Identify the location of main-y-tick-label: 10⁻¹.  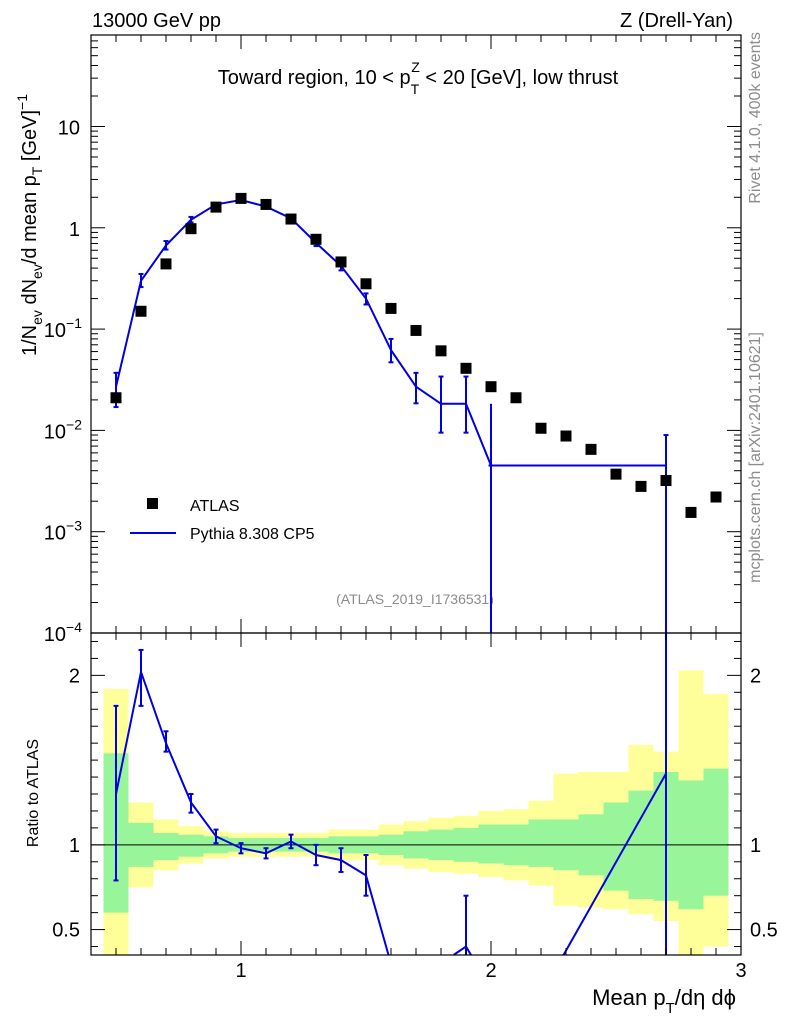
(63, 328).